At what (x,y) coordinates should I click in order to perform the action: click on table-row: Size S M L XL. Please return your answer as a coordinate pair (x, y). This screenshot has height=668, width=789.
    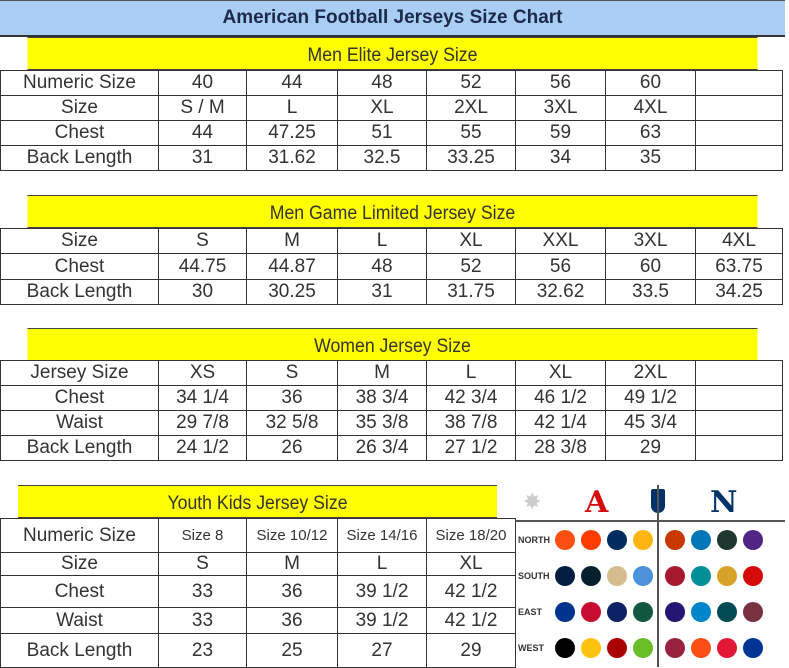
    Looking at the image, I should click on (258, 564).